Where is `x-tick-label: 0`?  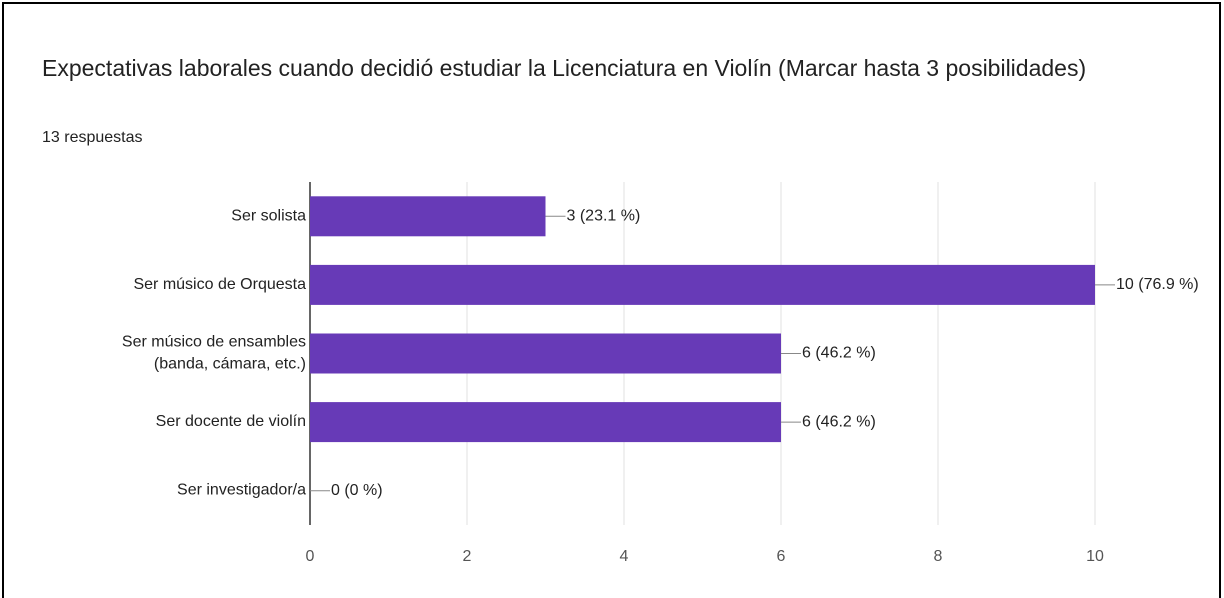
x-tick-label: 0 is located at coordinates (310, 556).